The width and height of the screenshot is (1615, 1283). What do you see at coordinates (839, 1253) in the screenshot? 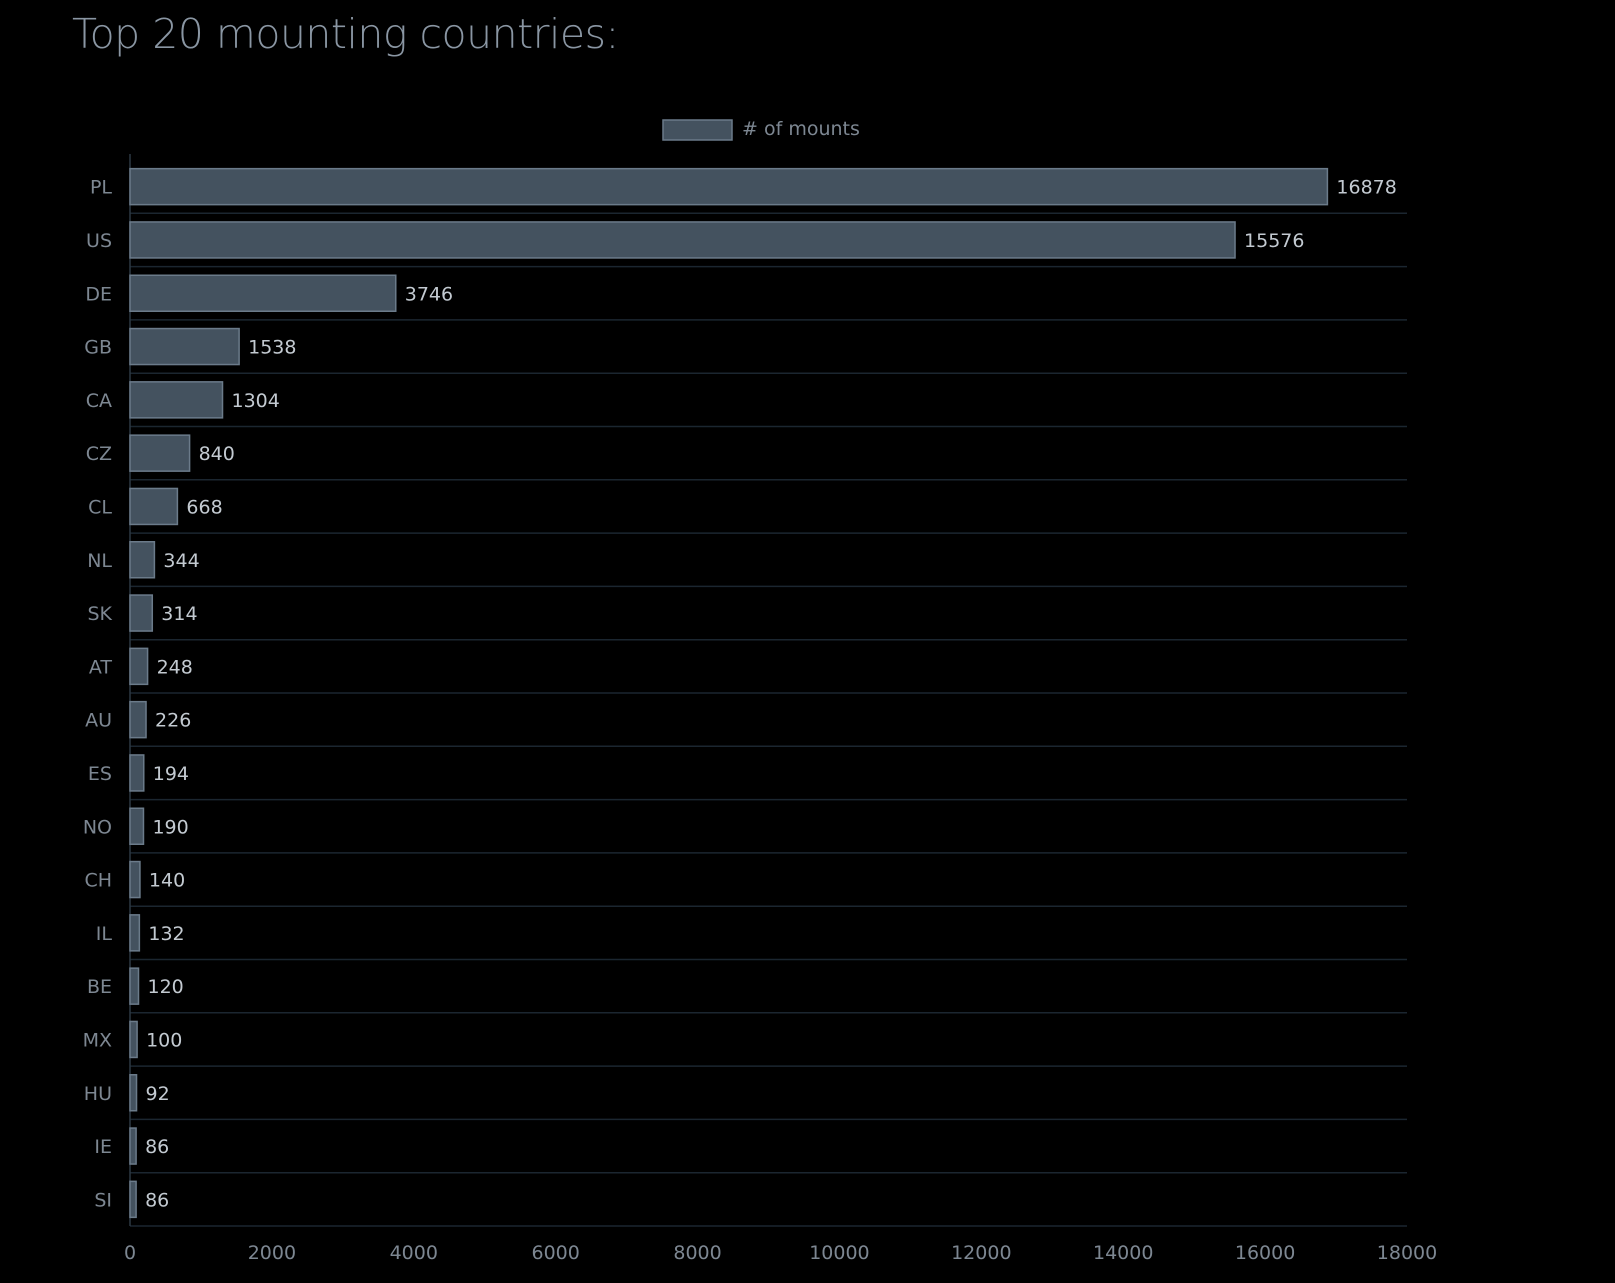
I see `x-tick-label: 10000` at bounding box center [839, 1253].